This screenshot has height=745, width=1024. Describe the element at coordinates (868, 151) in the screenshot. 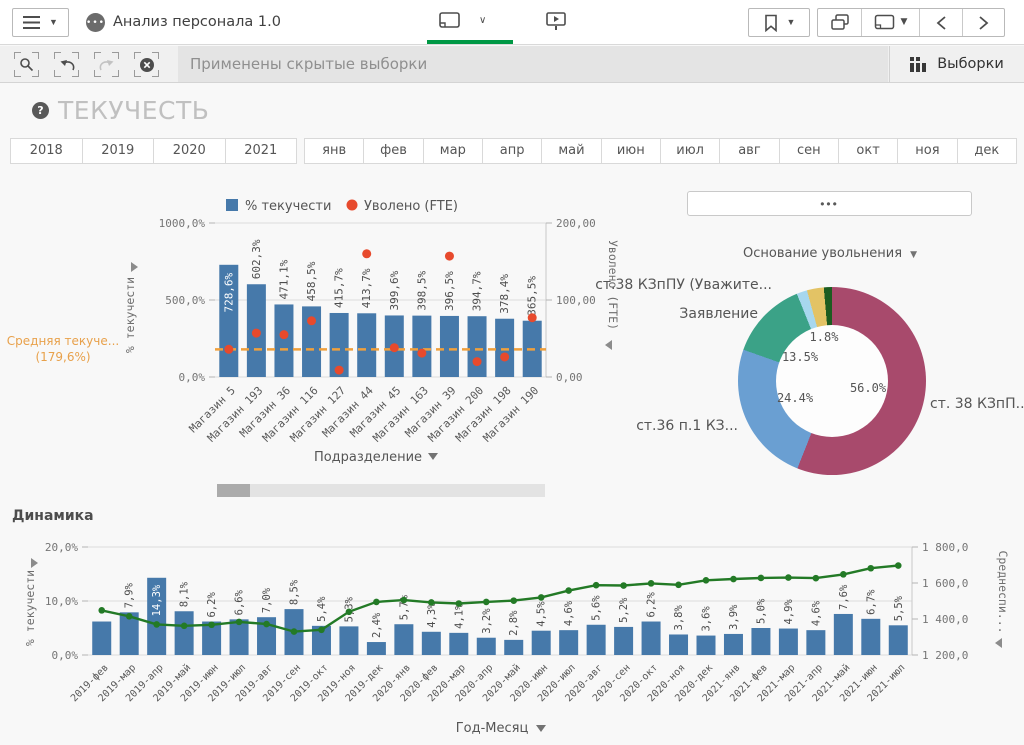

I see `month-filter-item-окт: окт` at that location.